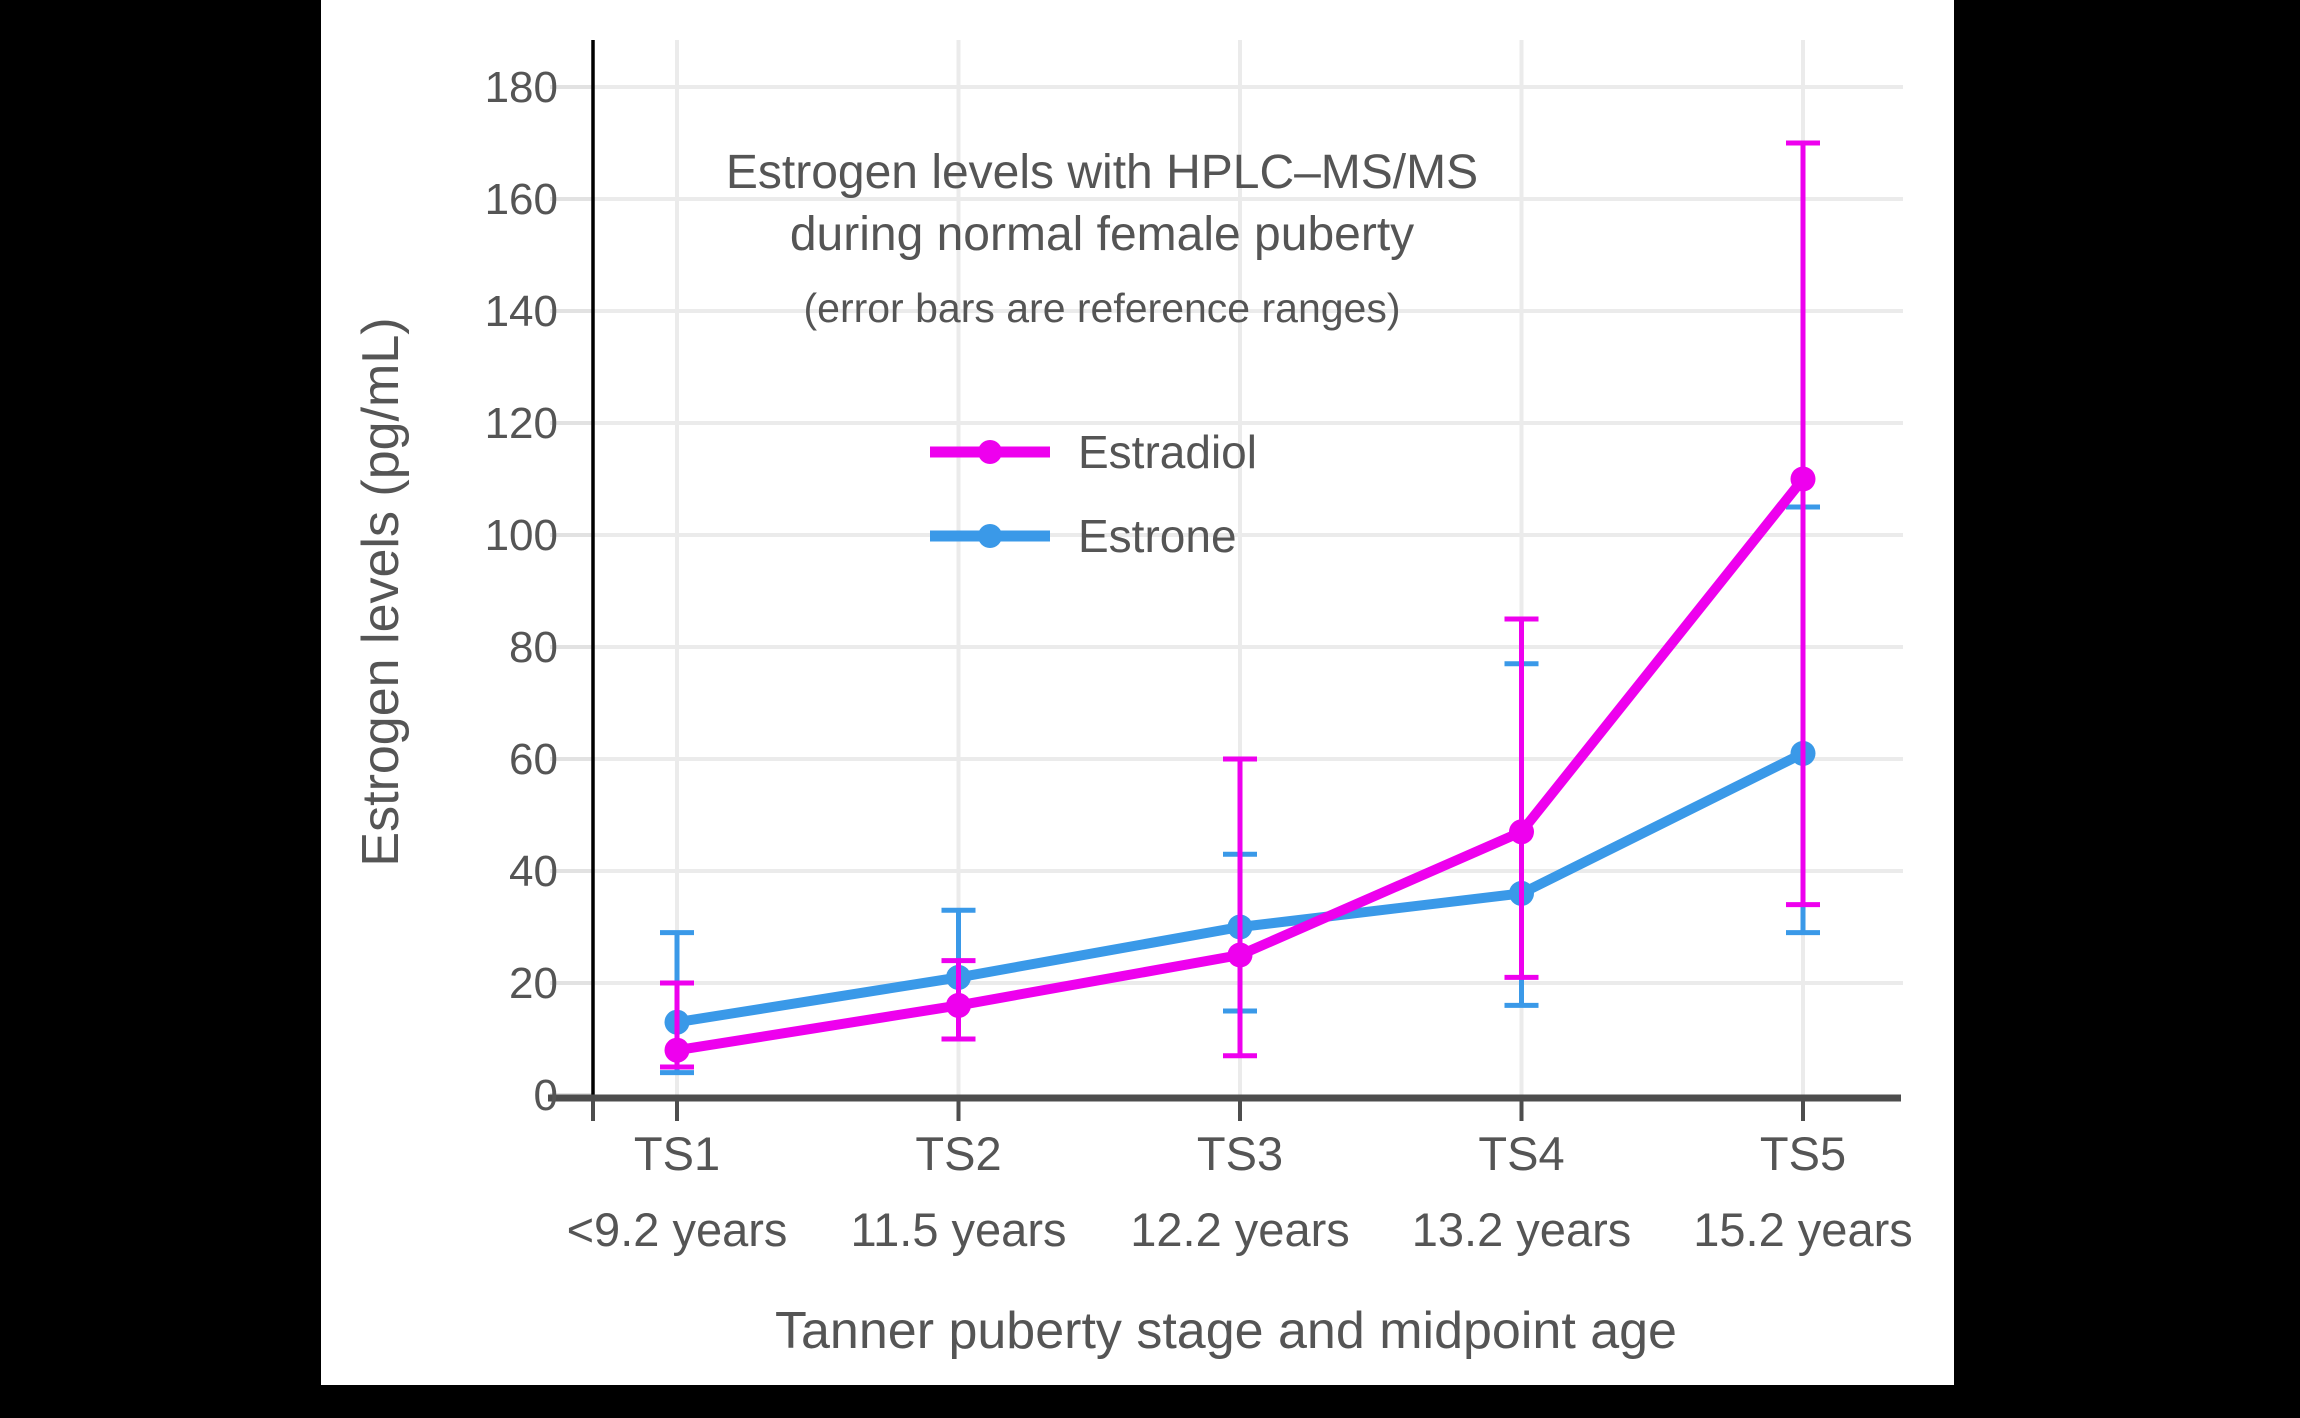  What do you see at coordinates (1803, 1153) in the screenshot?
I see `x-tick-label-ts5: TS5` at bounding box center [1803, 1153].